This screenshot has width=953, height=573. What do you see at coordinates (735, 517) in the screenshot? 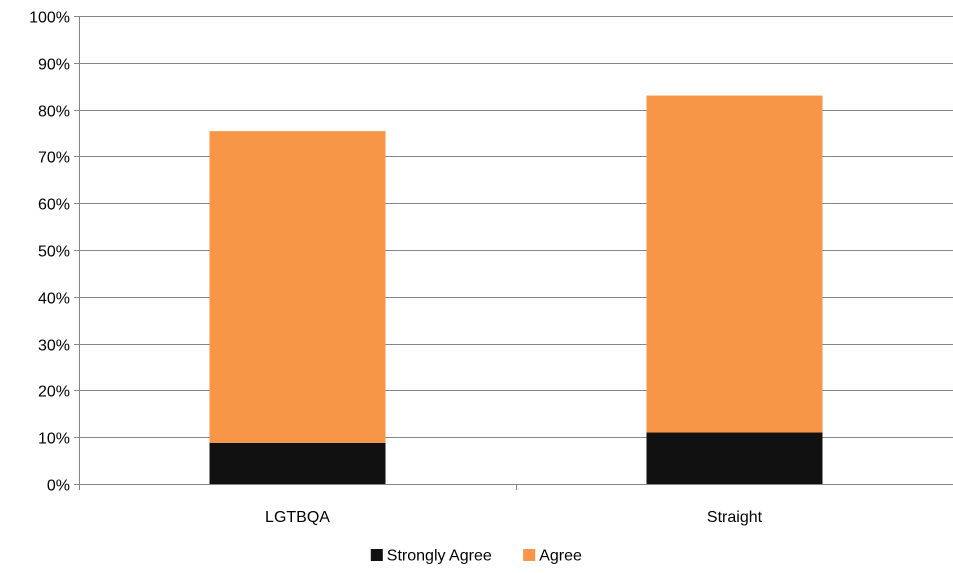
I see `x-tick-label: Straight` at bounding box center [735, 517].